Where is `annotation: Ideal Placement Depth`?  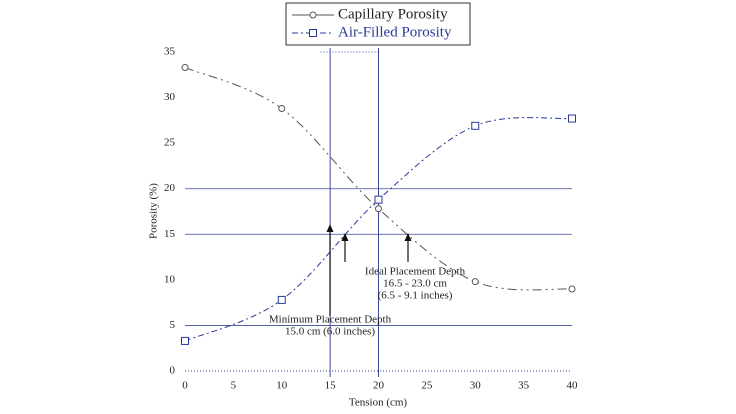 annotation: Ideal Placement Depth is located at coordinates (415, 272).